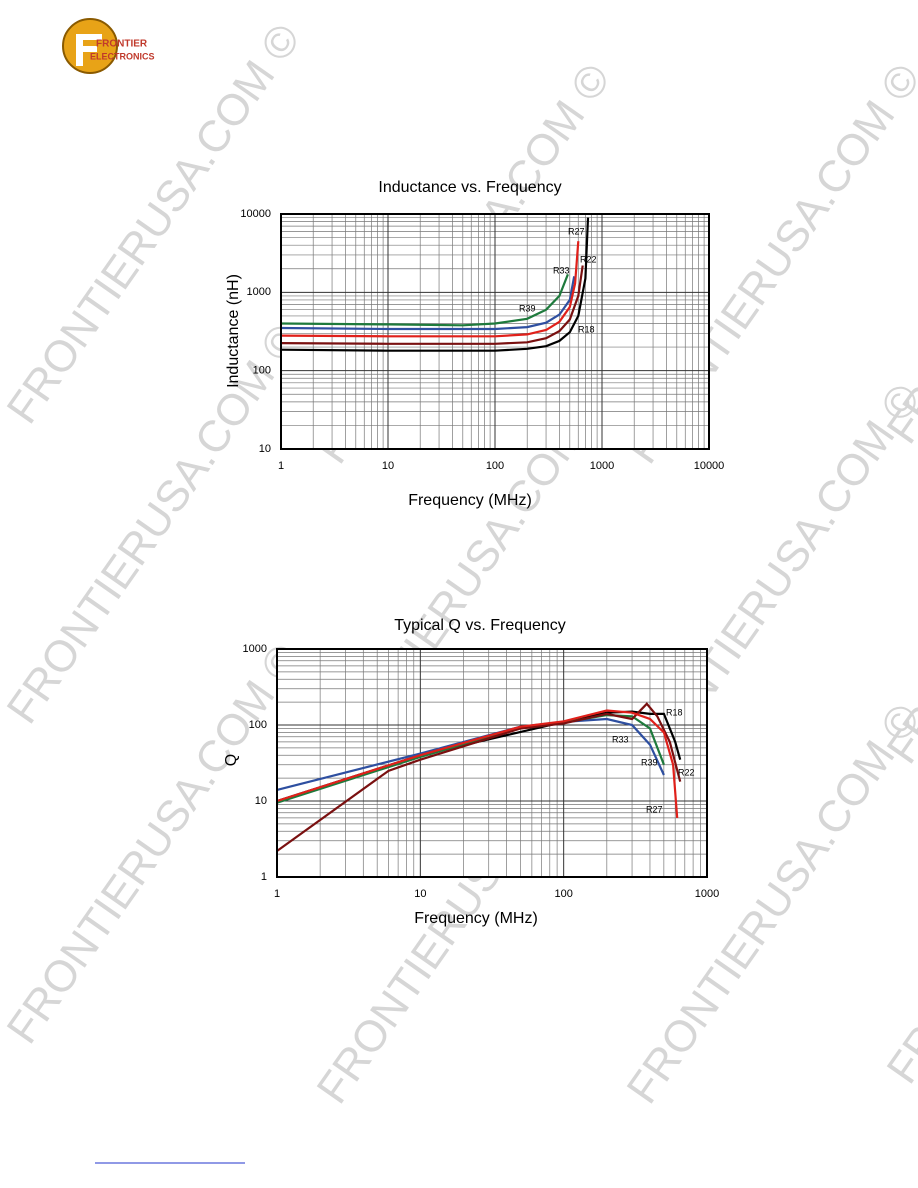 The width and height of the screenshot is (918, 1188). Describe the element at coordinates (469, 187) in the screenshot. I see `chart-title: Inductance vs. Frequency` at that location.